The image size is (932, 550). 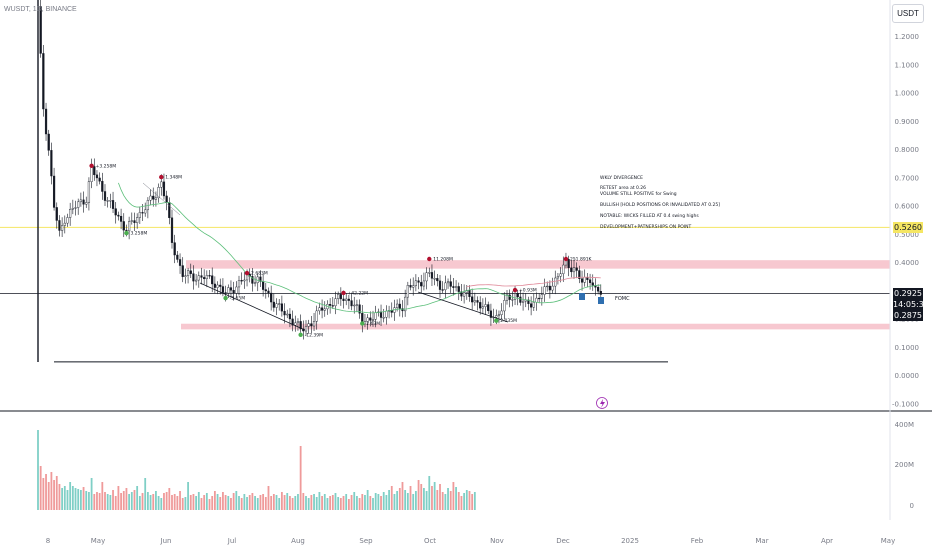 I want to click on currency-button: USDT, so click(x=908, y=13).